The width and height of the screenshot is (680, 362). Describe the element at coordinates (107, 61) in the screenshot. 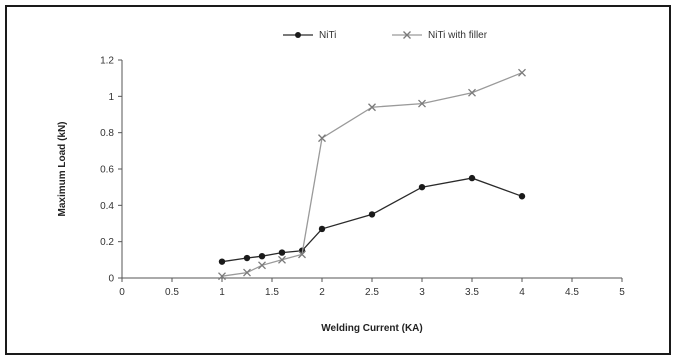

I see `y-tick-label: 1.2` at that location.